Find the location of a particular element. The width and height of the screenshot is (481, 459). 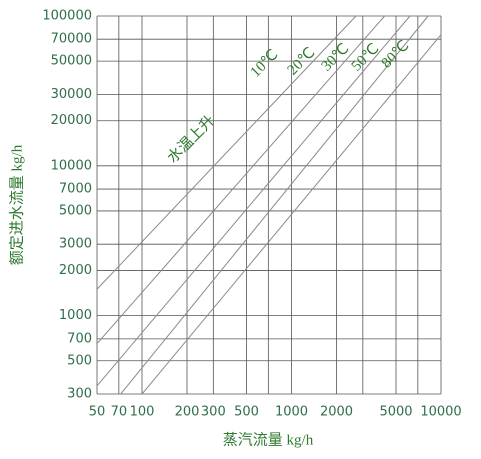

y-tick-label: 1000 is located at coordinates (75, 315).